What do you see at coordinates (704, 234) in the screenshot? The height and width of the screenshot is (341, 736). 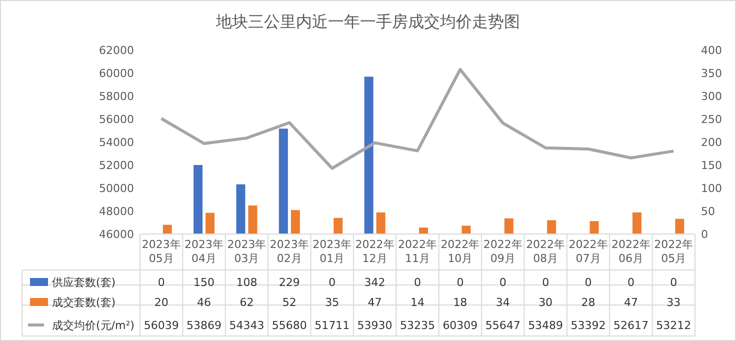 I see `y2-tick-label: 0` at bounding box center [704, 234].